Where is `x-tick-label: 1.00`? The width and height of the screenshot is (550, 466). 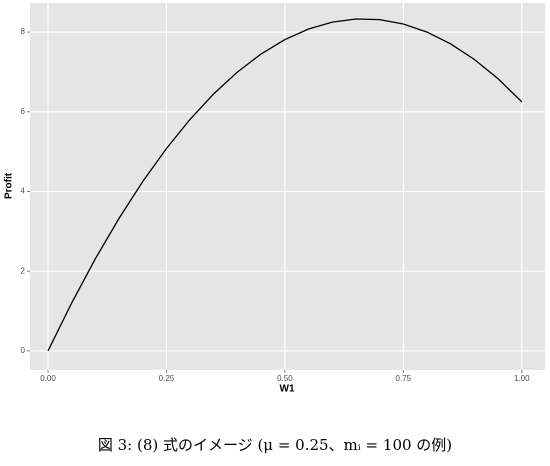 x-tick-label: 1.00 is located at coordinates (522, 378).